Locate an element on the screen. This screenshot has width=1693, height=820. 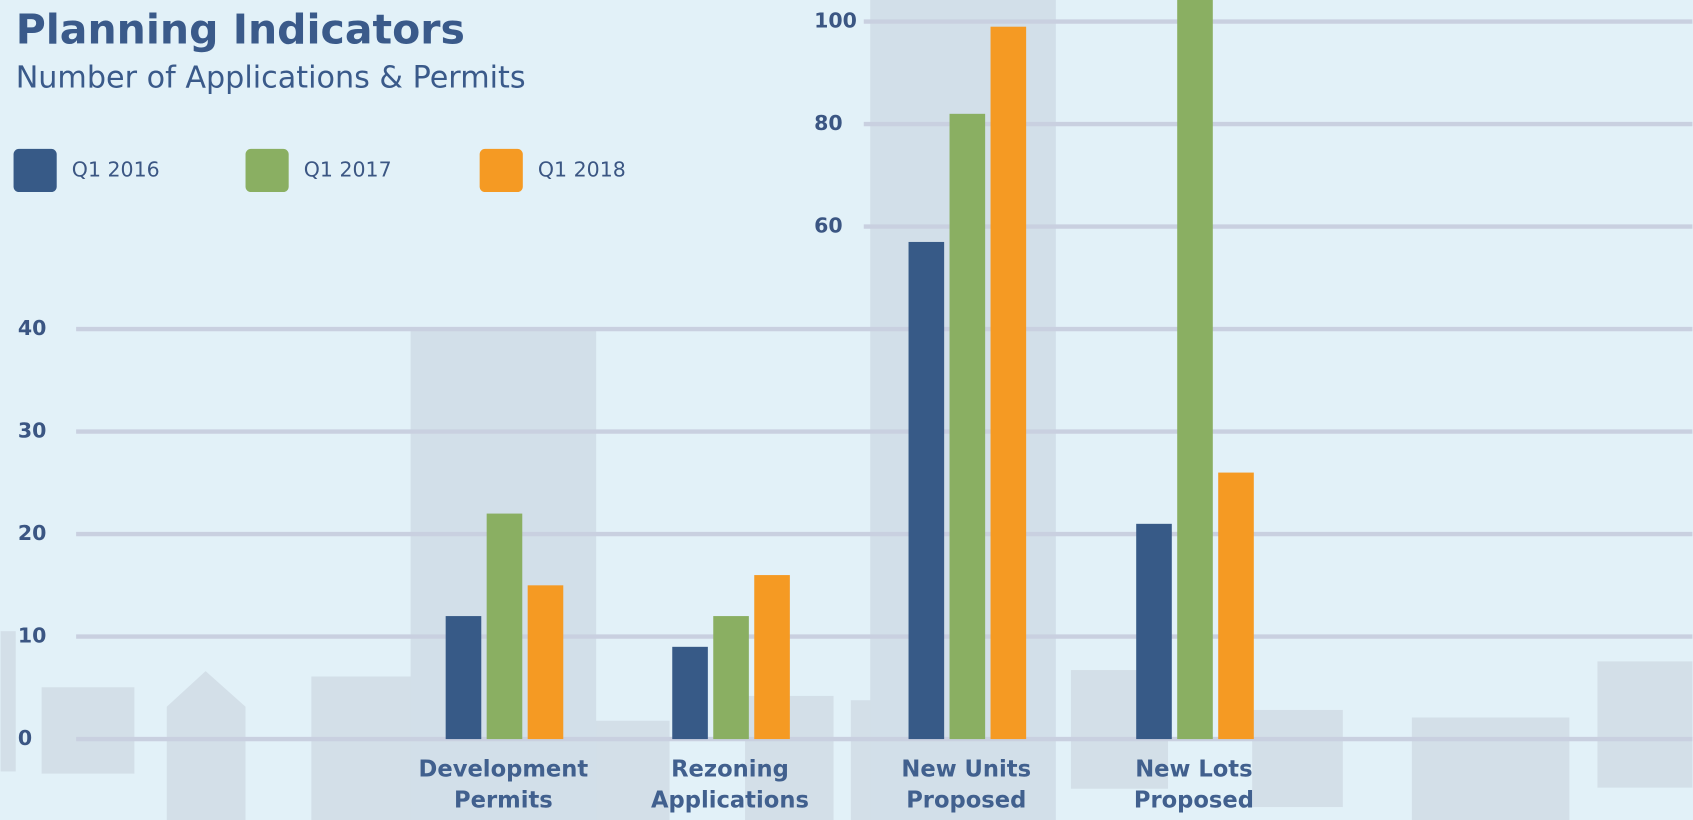
chart-title: Planning Indicators is located at coordinates (240, 29).